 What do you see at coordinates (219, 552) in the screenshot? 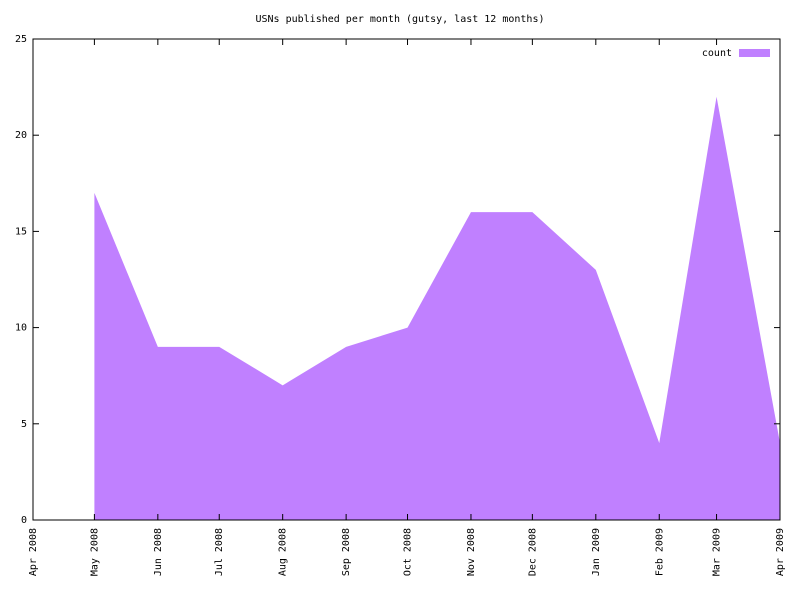
I see `x-tick-label: Jul 2008` at bounding box center [219, 552].